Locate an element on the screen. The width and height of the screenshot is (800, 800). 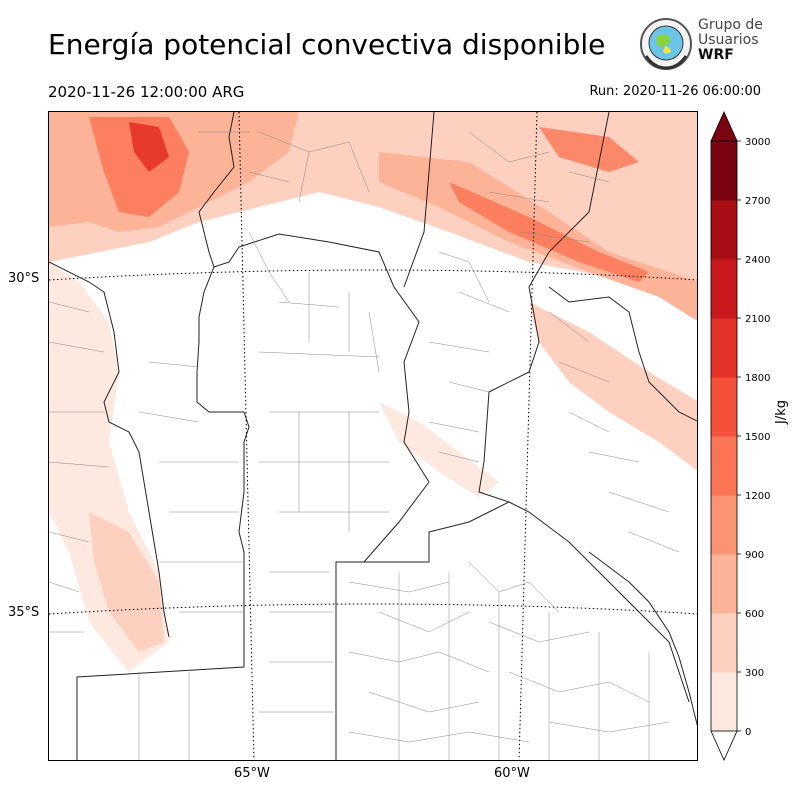
parallel-30s is located at coordinates (373, 275).